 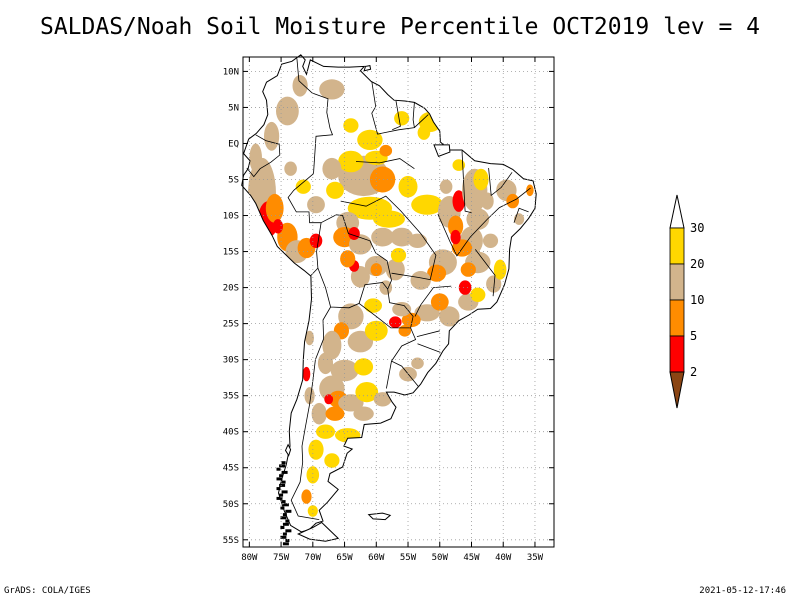 What do you see at coordinates (231, 433) in the screenshot?
I see `y-tick-label: 40S` at bounding box center [231, 433].